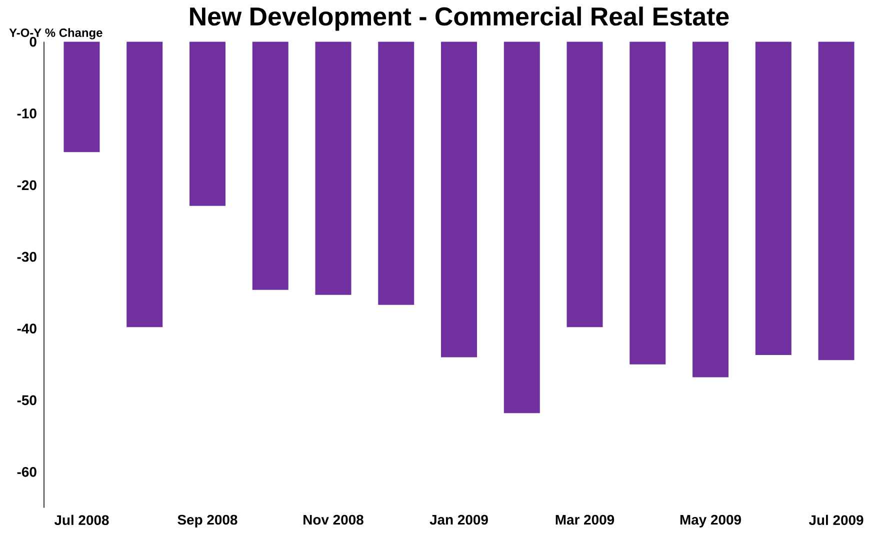 The image size is (883, 534). I want to click on x-tick-label: Jul 2008, so click(81, 520).